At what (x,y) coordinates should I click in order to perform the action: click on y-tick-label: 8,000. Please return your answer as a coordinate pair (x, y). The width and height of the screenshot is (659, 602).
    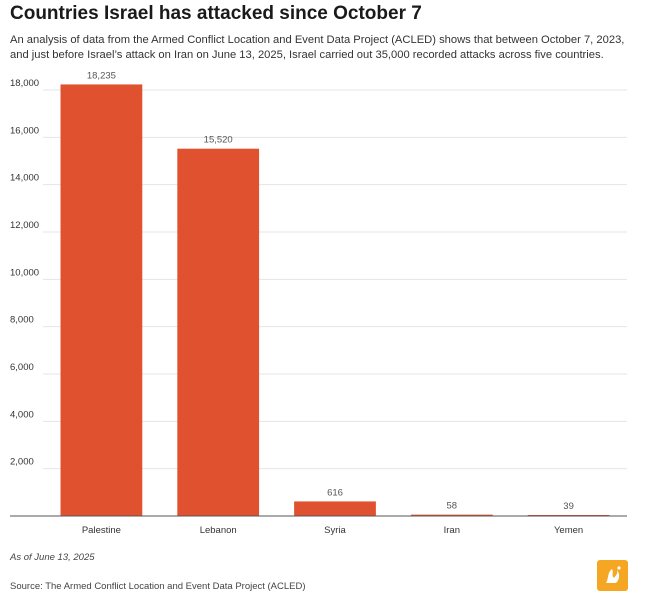
    Looking at the image, I should click on (22, 320).